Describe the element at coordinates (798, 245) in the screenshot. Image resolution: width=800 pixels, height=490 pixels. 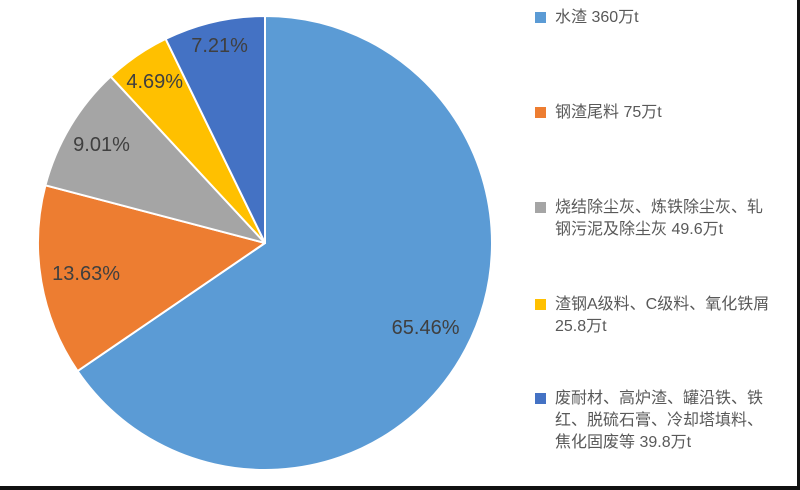
I see `window-border-right` at that location.